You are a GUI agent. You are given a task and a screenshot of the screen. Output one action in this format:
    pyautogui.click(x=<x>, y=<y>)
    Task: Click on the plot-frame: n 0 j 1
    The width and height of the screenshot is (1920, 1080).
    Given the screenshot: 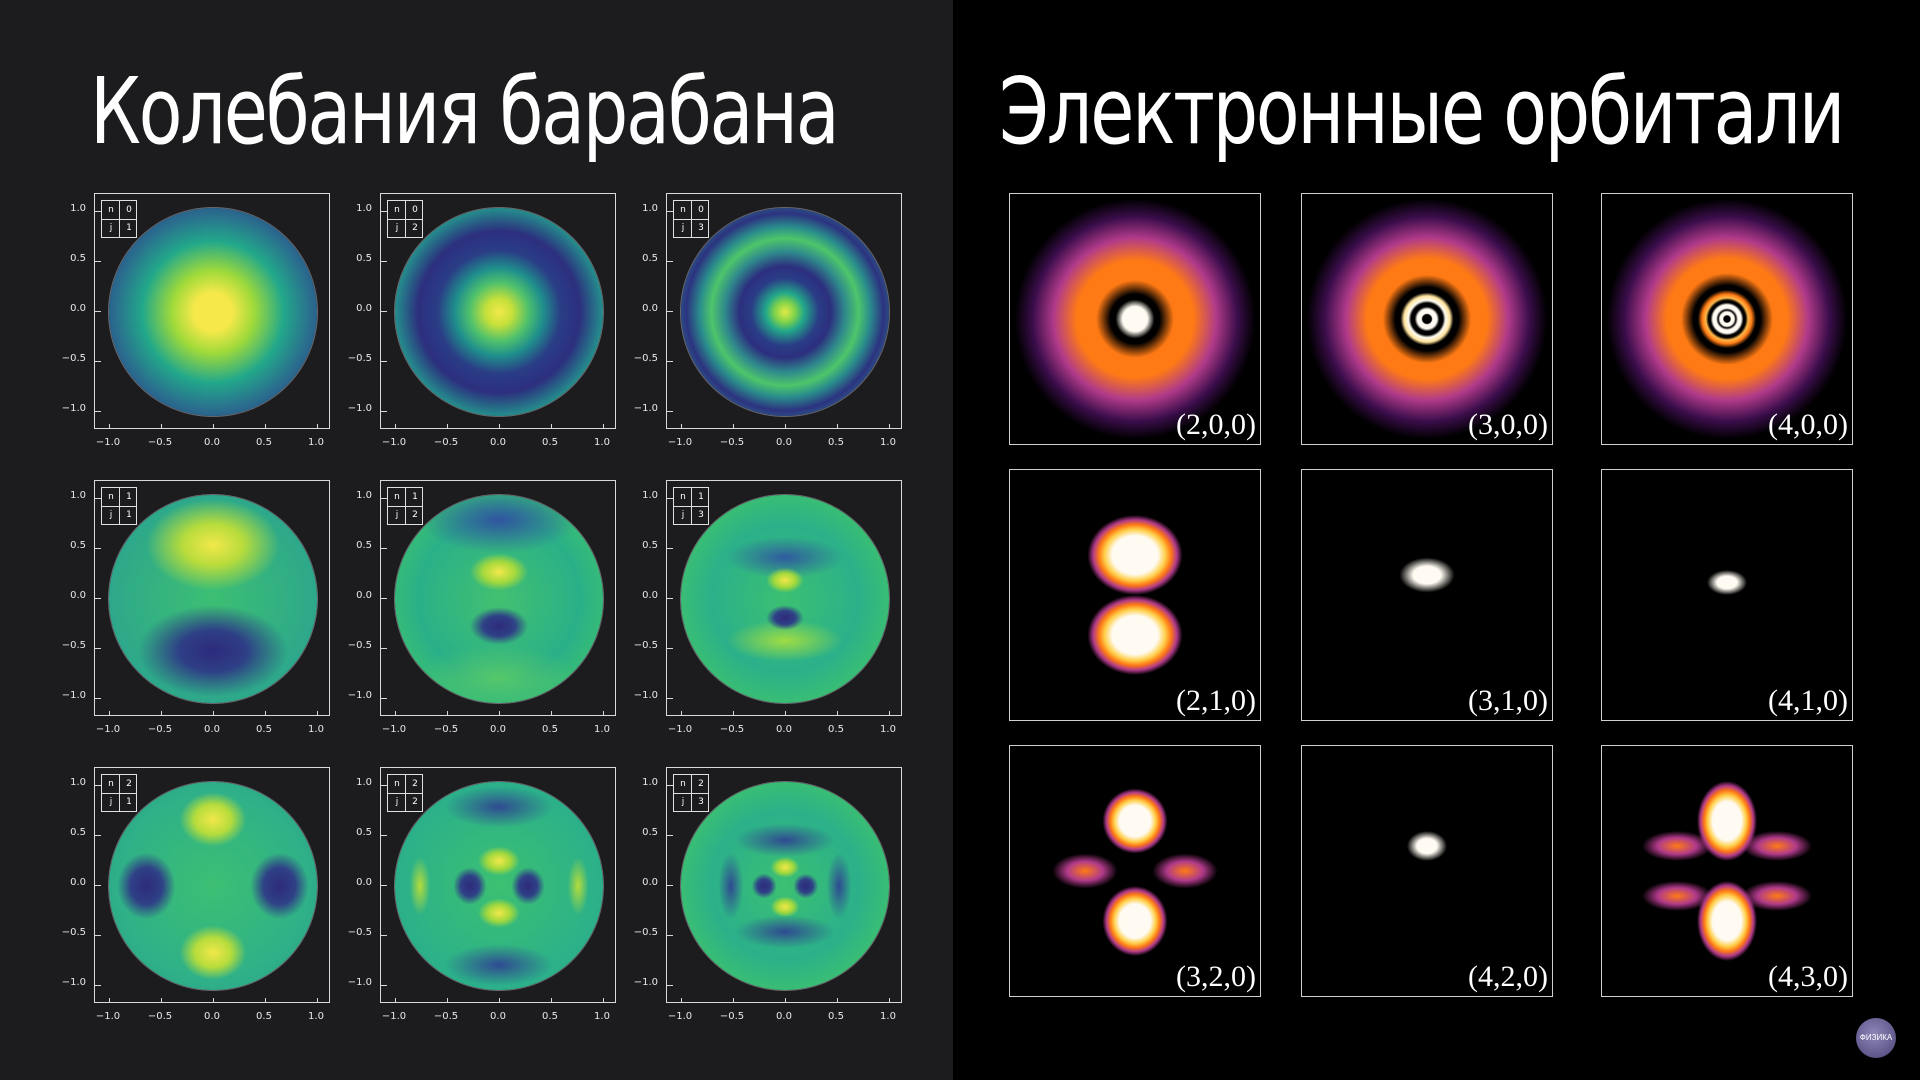 What is the action you would take?
    pyautogui.click(x=212, y=311)
    